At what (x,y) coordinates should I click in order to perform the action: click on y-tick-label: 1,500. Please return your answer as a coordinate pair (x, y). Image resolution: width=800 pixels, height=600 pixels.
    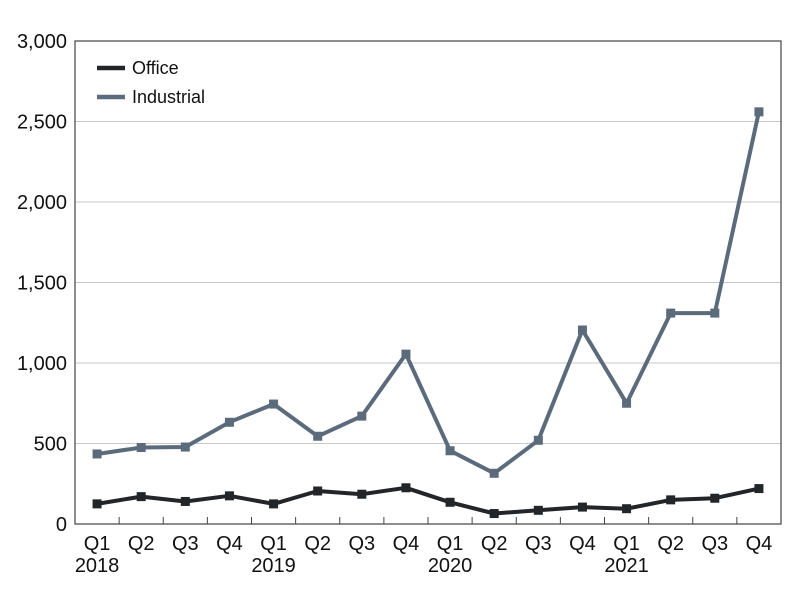
    Looking at the image, I should click on (42, 284).